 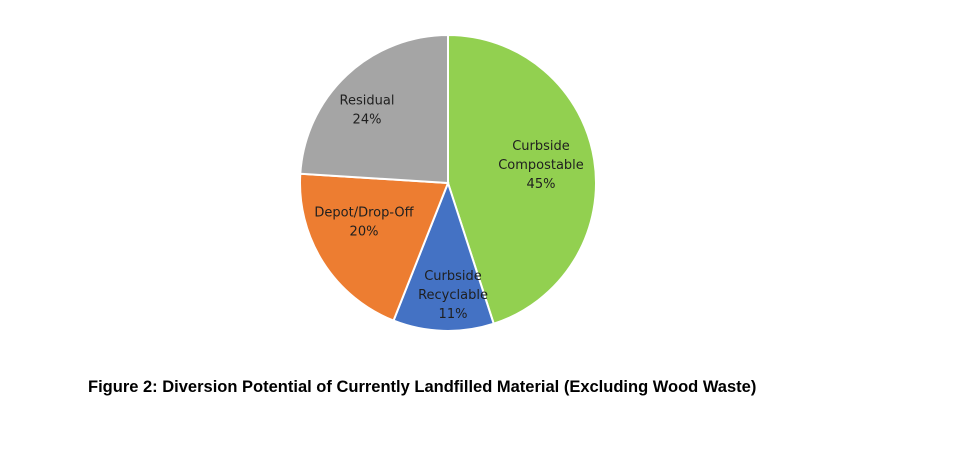 I want to click on pie-slice-value-label: 20%, so click(x=364, y=232).